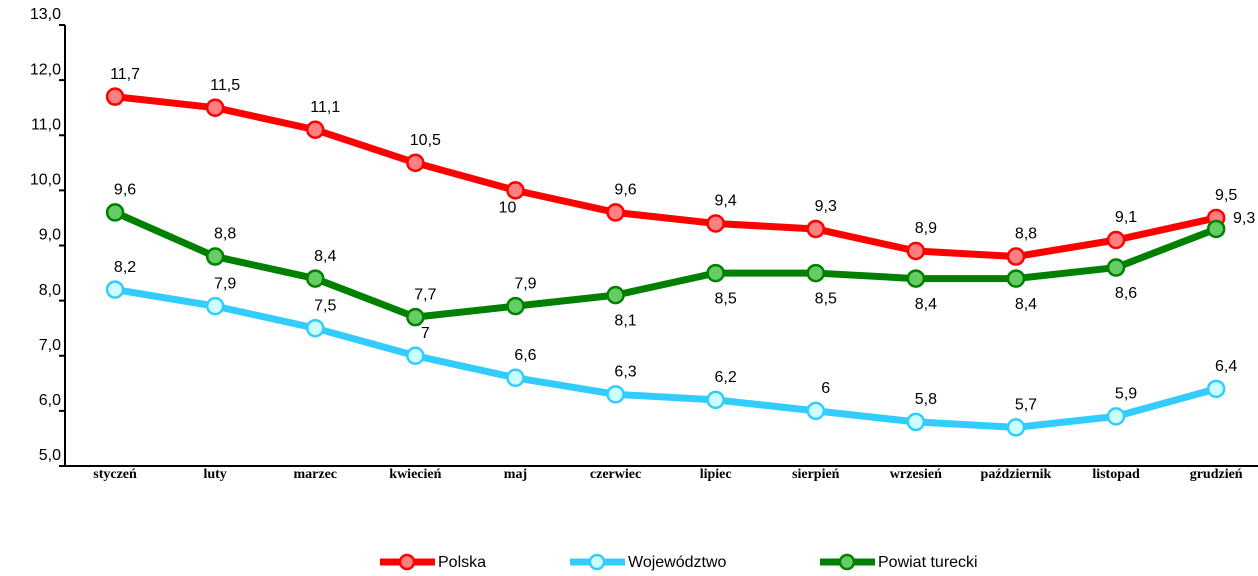 This screenshot has width=1258, height=576. I want to click on y-tick-label: 5,0, so click(50, 455).